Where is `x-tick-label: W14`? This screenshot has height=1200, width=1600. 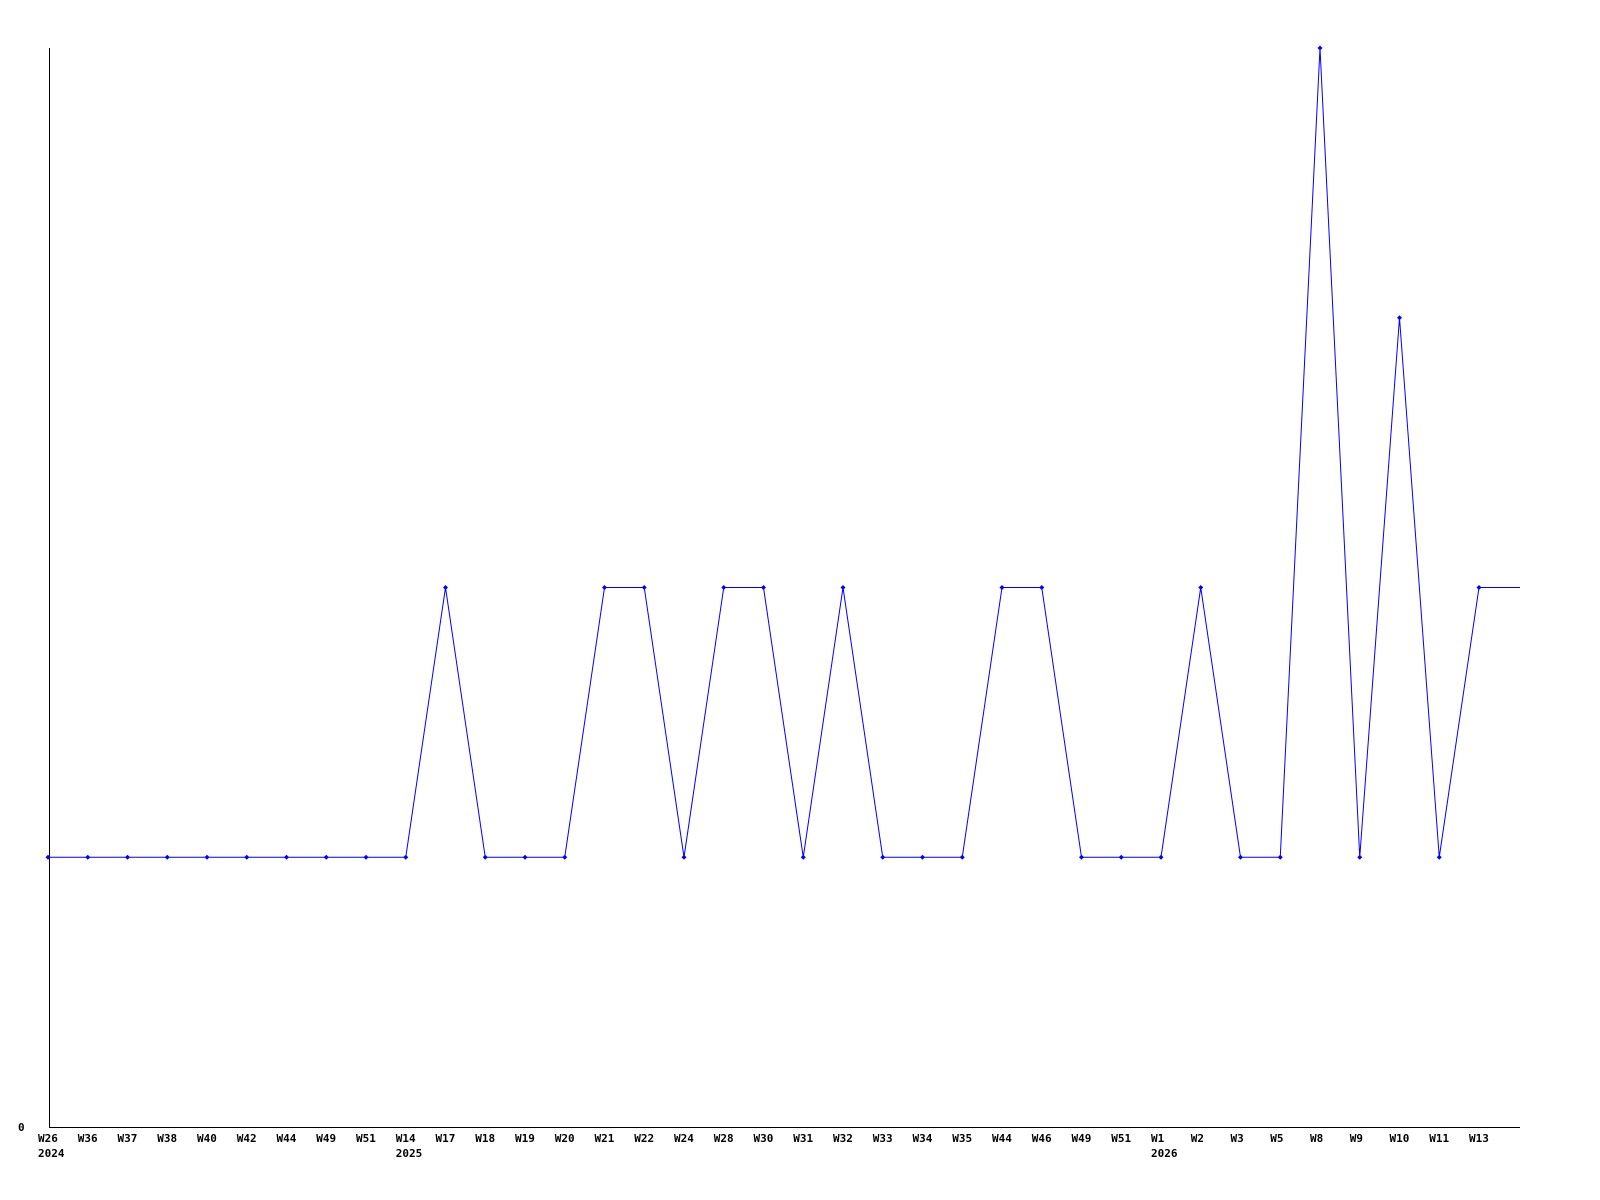
x-tick-label: W14 is located at coordinates (406, 1138).